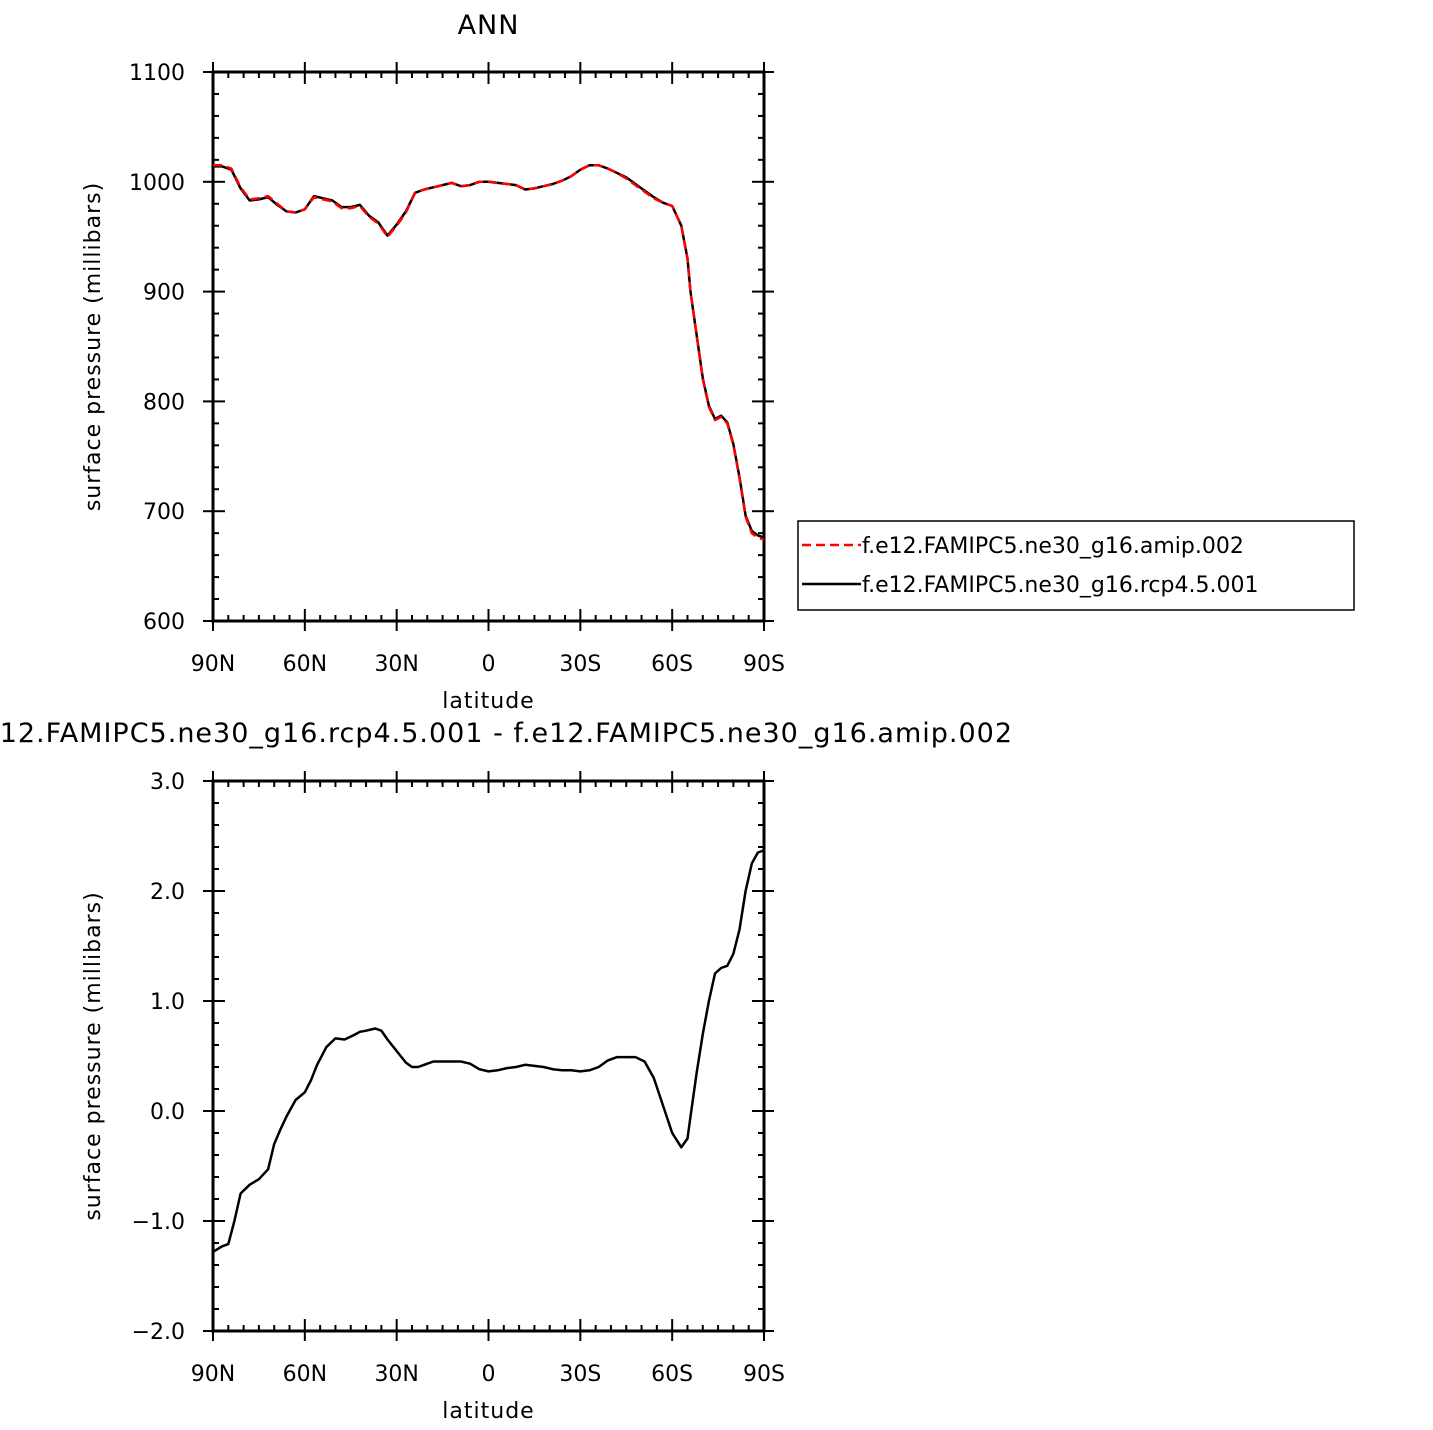 Image resolution: width=1433 pixels, height=1430 pixels. What do you see at coordinates (1060, 585) in the screenshot?
I see `legend-label: f.e12.FAMIPC5.ne30_g16.rcp4.5.001` at bounding box center [1060, 585].